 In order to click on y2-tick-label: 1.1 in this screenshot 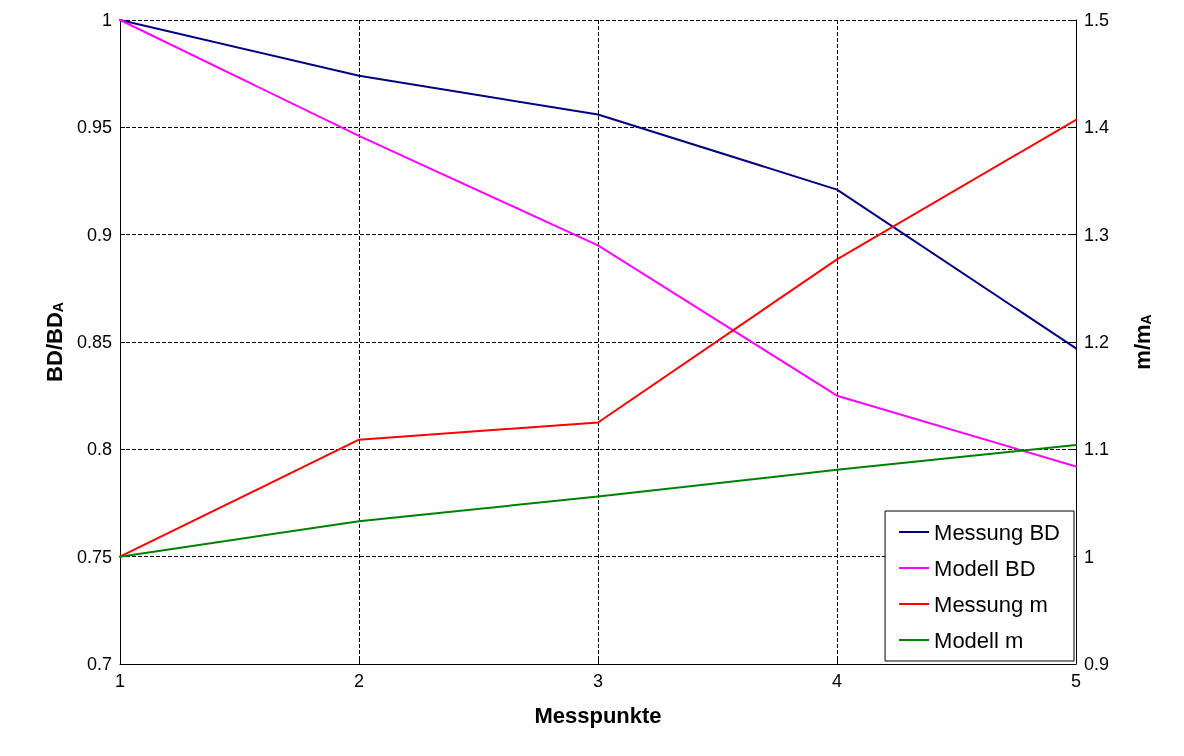, I will do `click(1097, 449)`.